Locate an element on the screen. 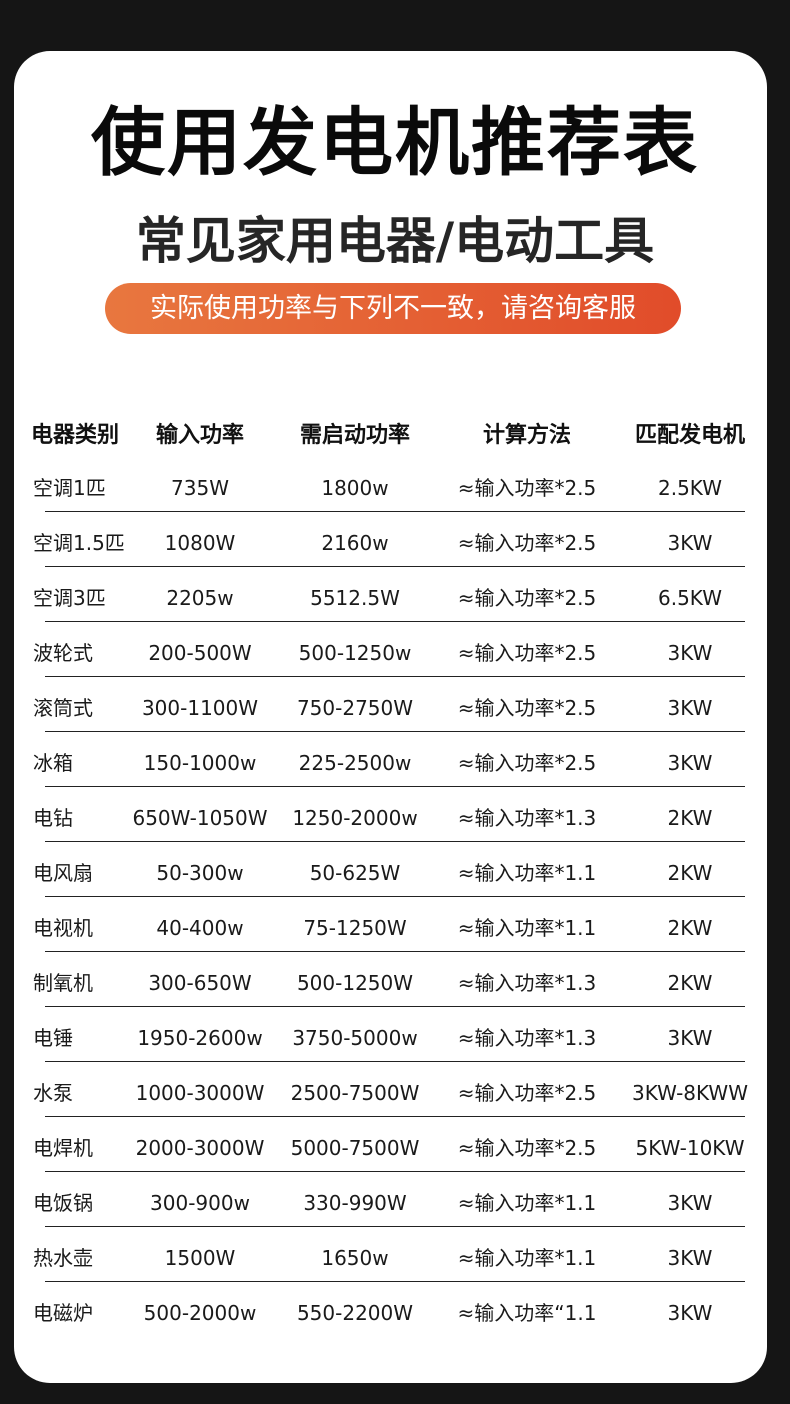 This screenshot has width=790, height=1404. cell-input-power: 40-400w is located at coordinates (200, 928).